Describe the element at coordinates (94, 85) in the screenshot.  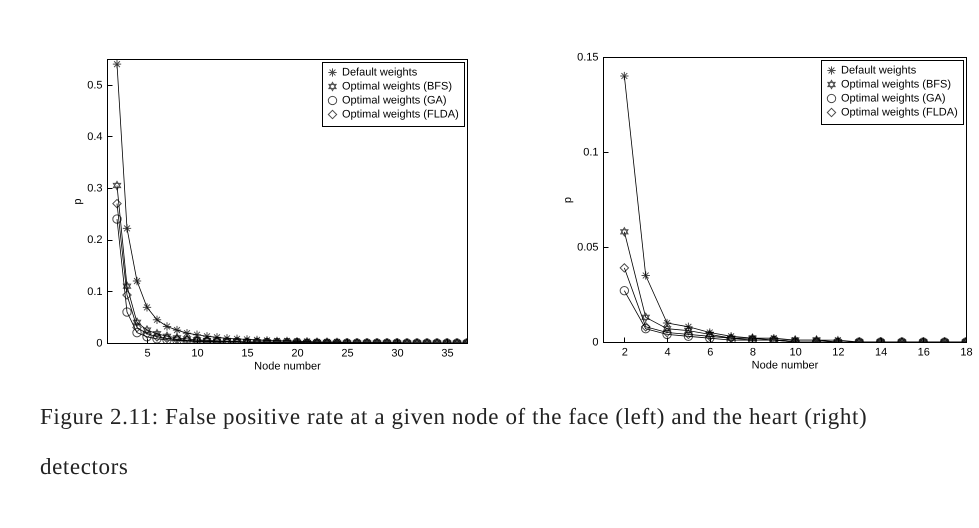
I see `y-tick-label: 0.5` at that location.